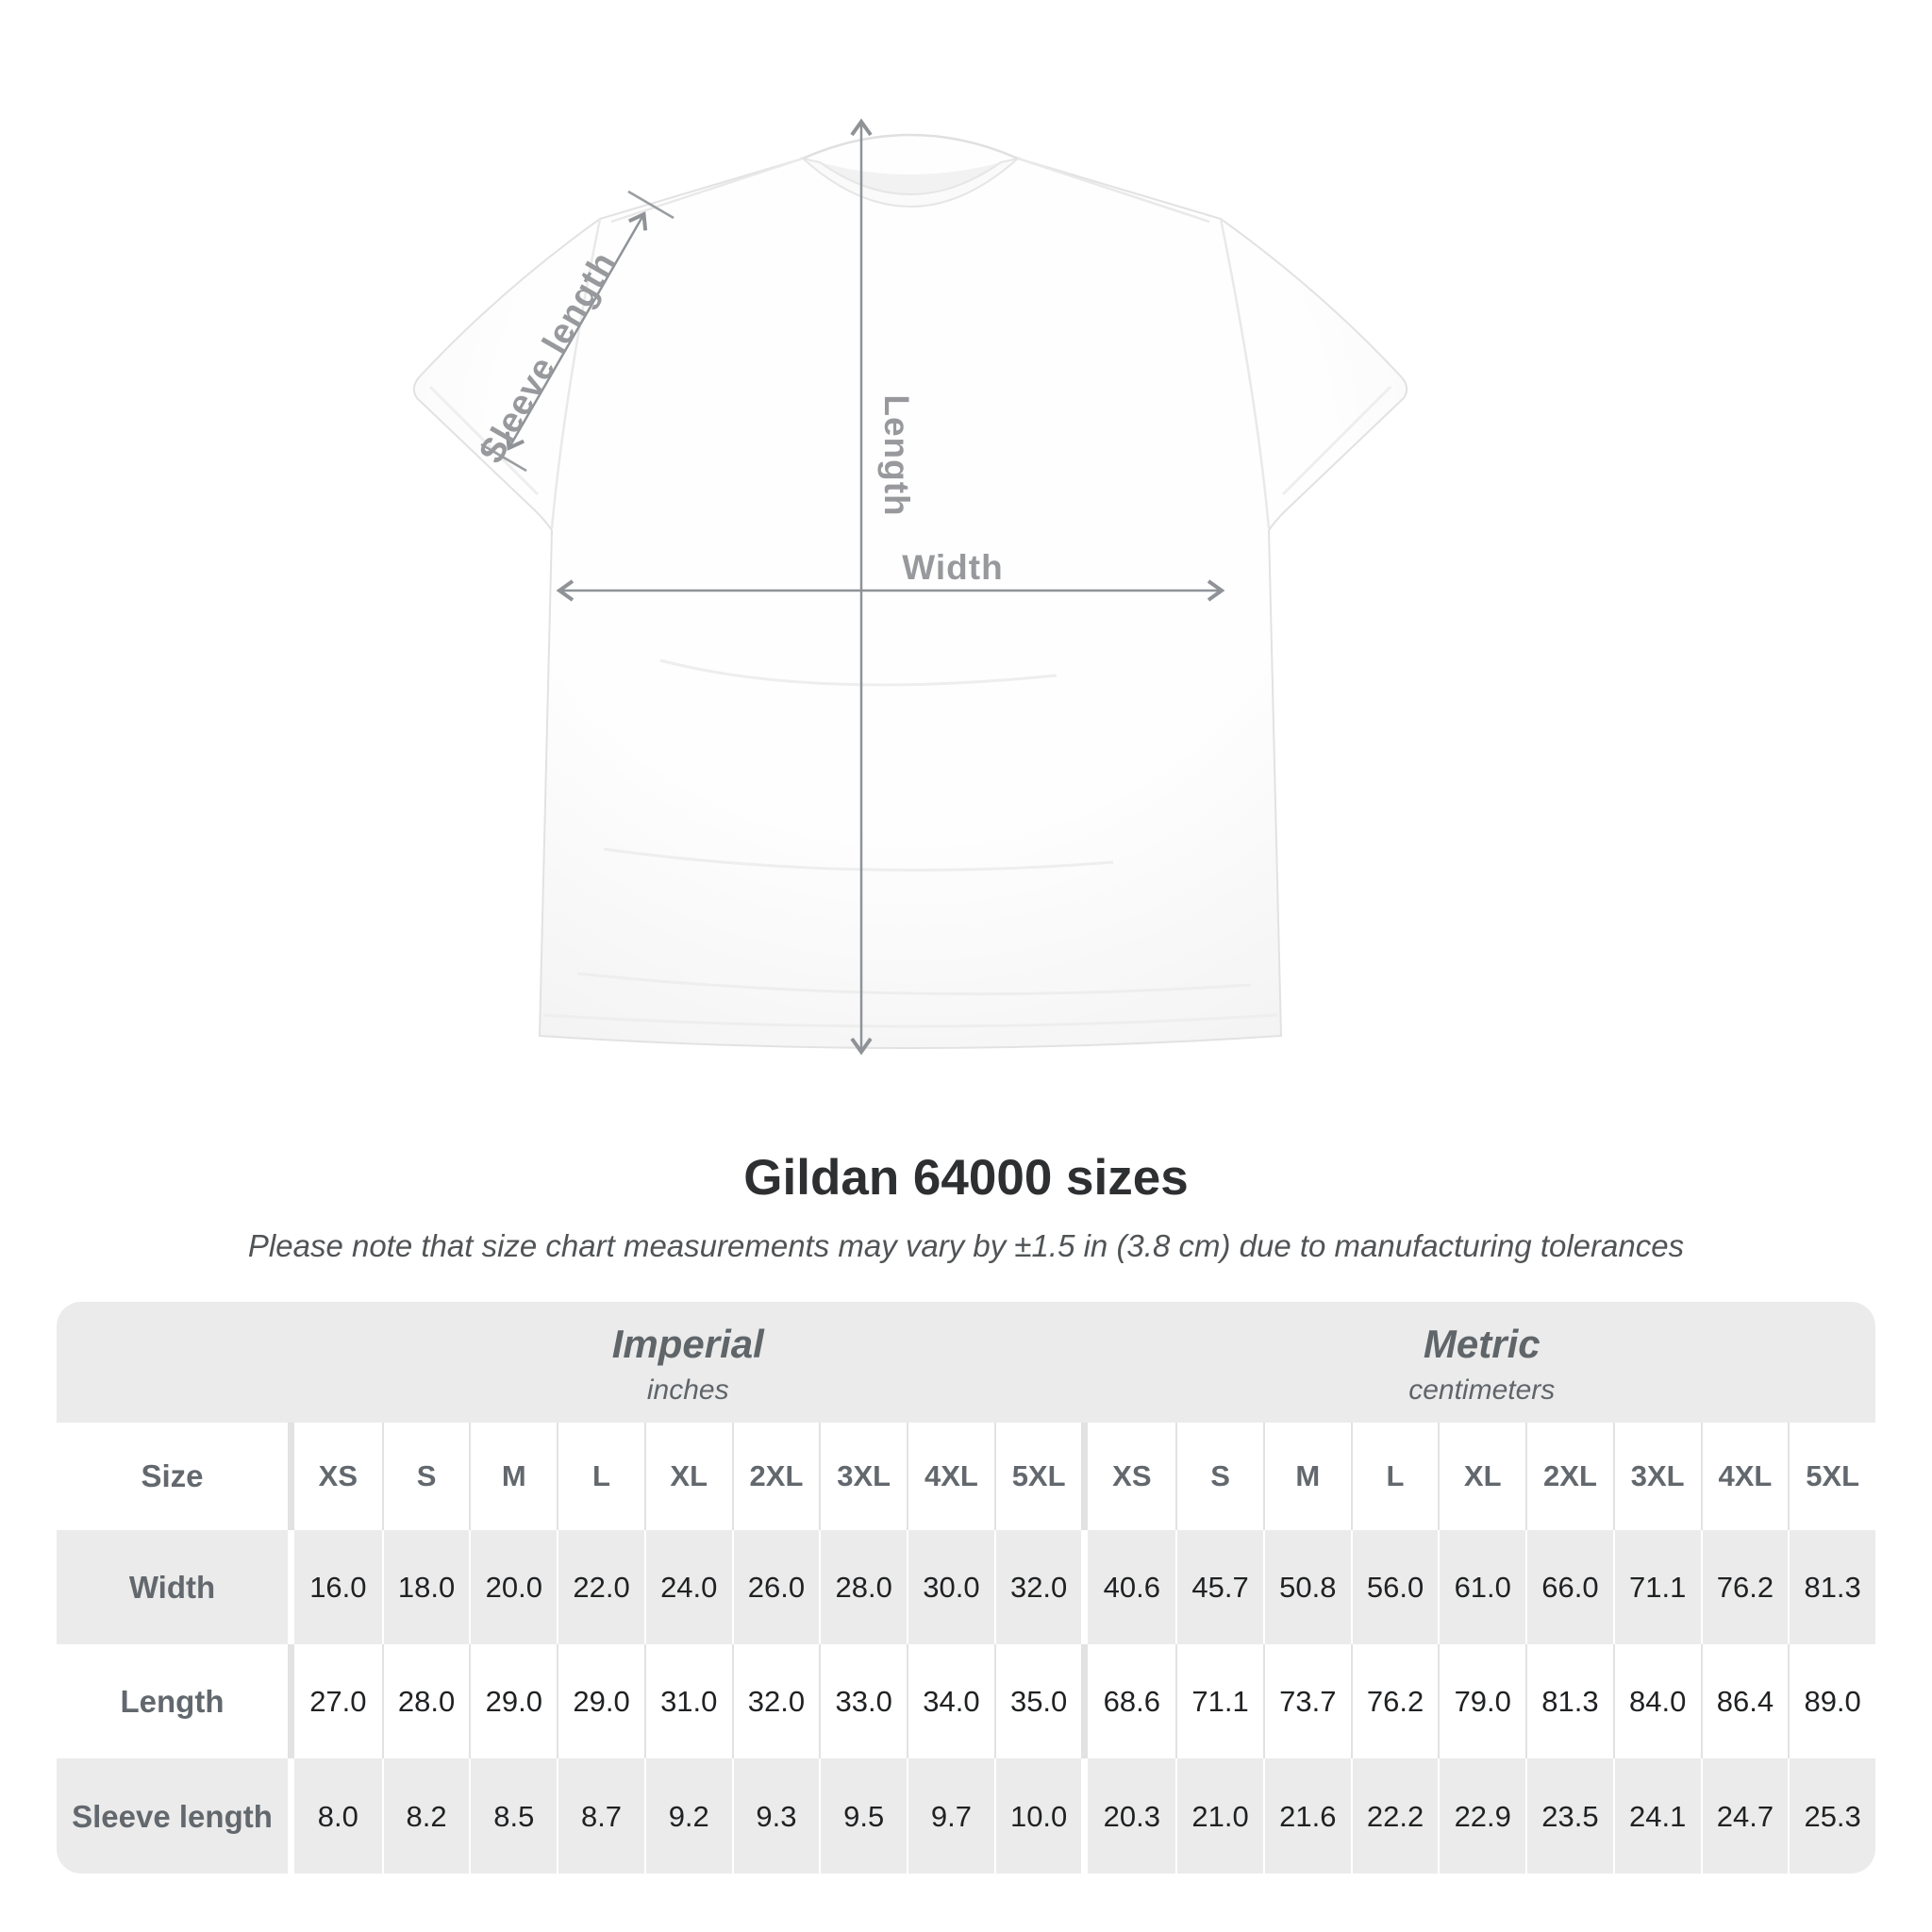  What do you see at coordinates (172, 1701) in the screenshot?
I see `row-label-length: Length` at bounding box center [172, 1701].